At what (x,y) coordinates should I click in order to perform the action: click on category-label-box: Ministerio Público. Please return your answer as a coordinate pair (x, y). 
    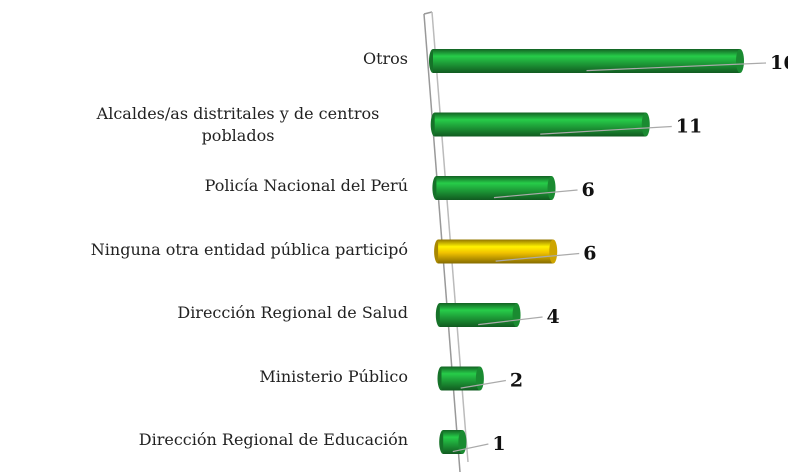
    Looking at the image, I should click on (208, 377).